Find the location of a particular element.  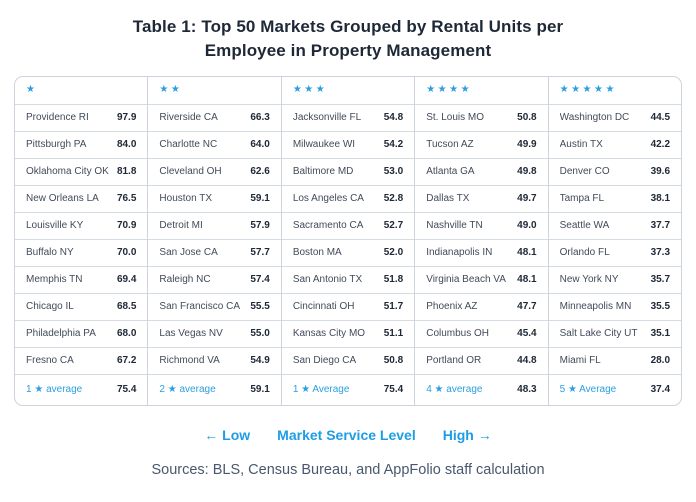

market-name: St. Louis MO is located at coordinates (455, 118).